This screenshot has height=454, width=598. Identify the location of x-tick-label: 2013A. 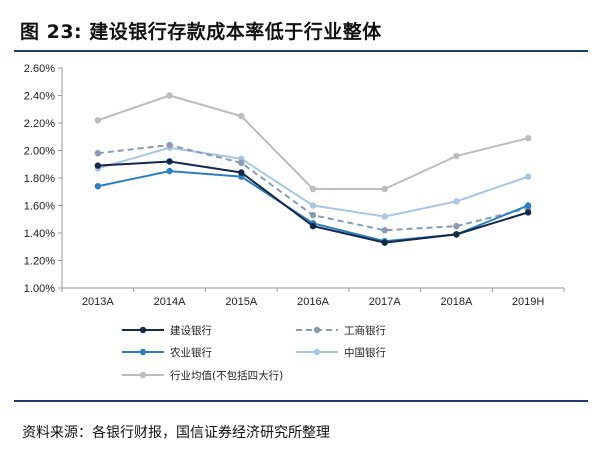
(98, 302).